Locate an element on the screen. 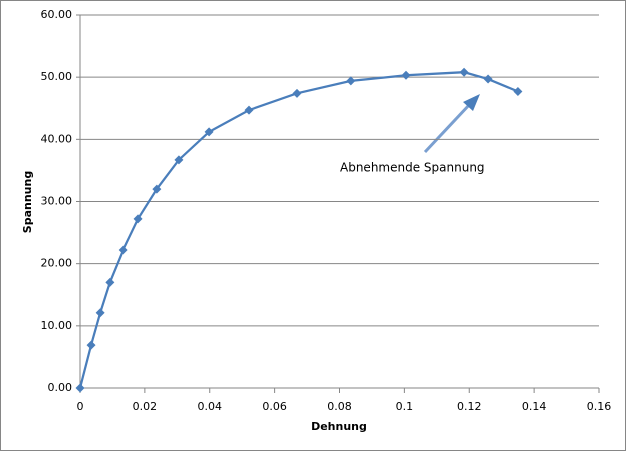  x-tick-label: 0.12 is located at coordinates (469, 406).